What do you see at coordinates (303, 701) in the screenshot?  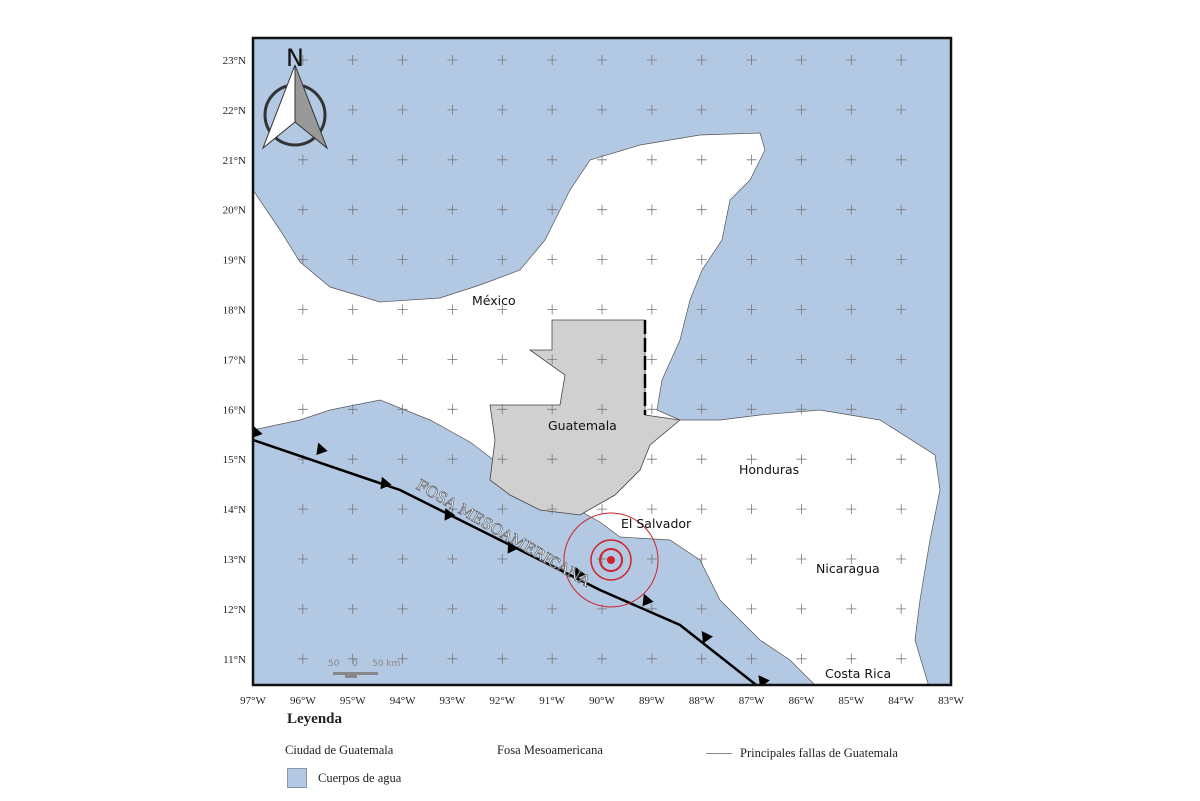 I see `lon-tick-label: 96°W` at bounding box center [303, 701].